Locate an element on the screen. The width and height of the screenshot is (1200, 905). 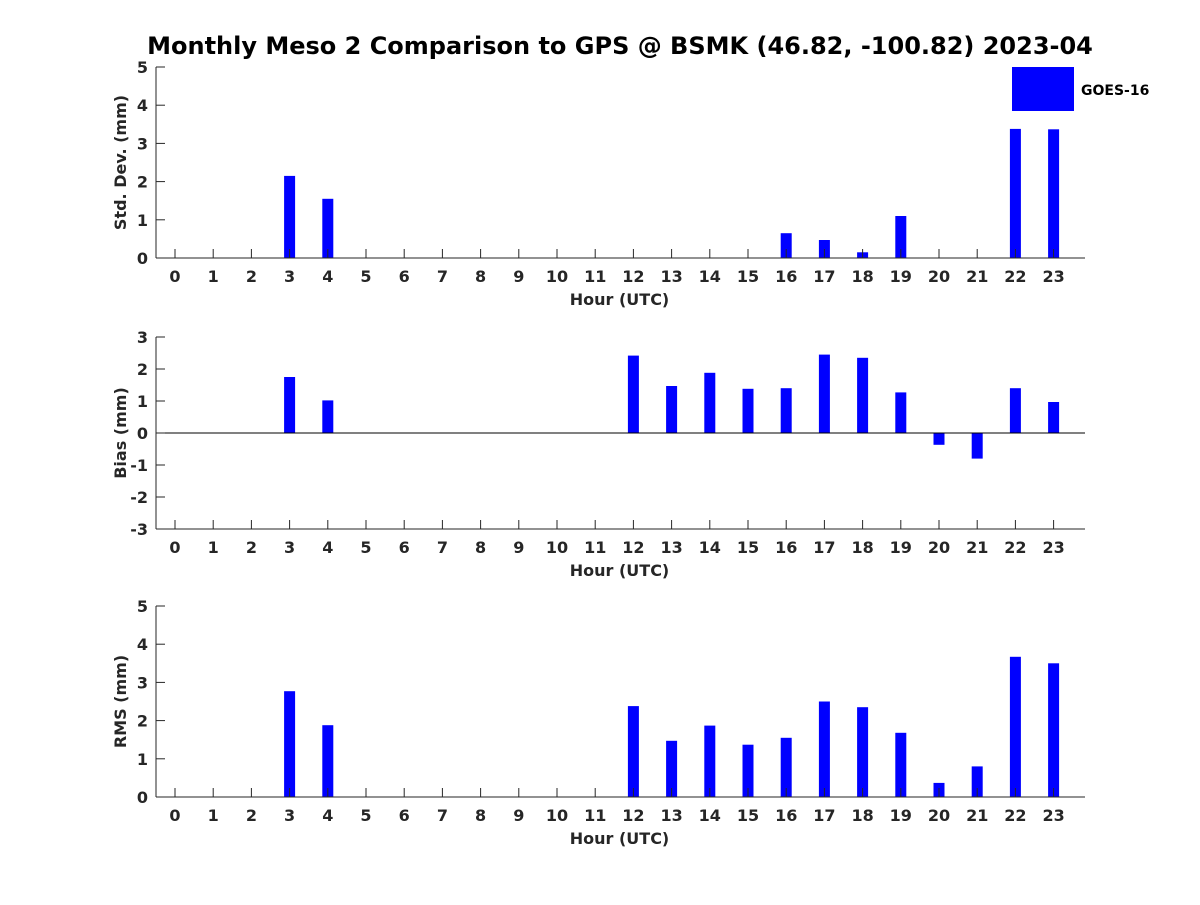
y-tick-label: 5 is located at coordinates (142, 606).